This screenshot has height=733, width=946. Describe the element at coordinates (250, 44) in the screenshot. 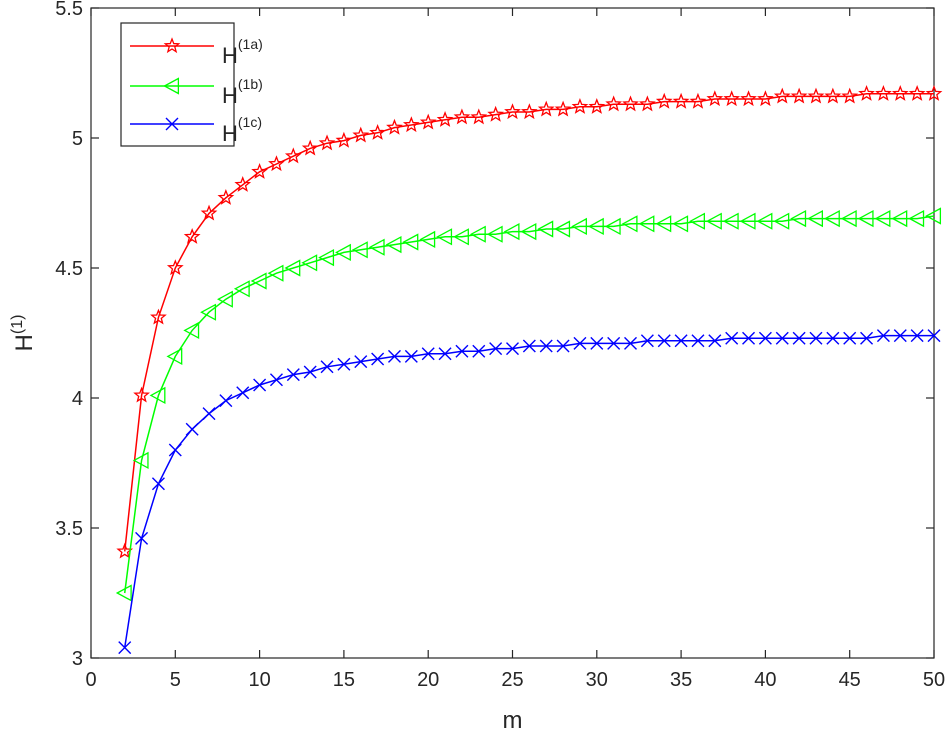

I see `legend-entry-sup: (1a)` at that location.